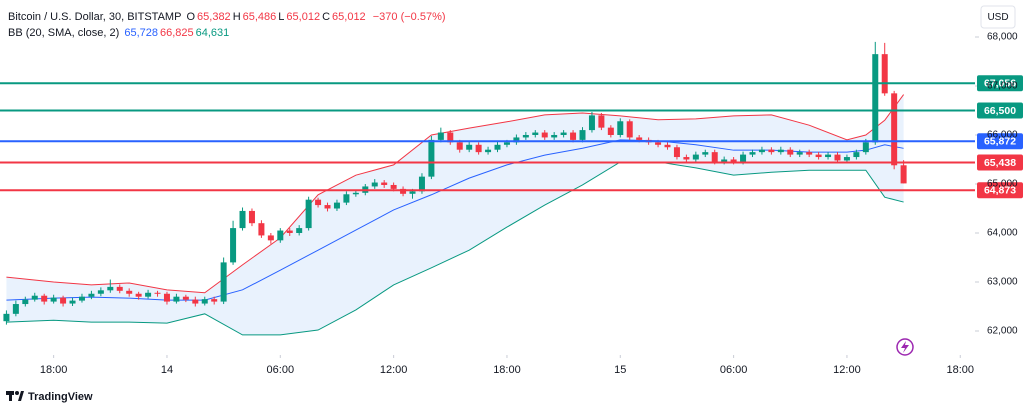  I want to click on brand-logo, so click(15, 396).